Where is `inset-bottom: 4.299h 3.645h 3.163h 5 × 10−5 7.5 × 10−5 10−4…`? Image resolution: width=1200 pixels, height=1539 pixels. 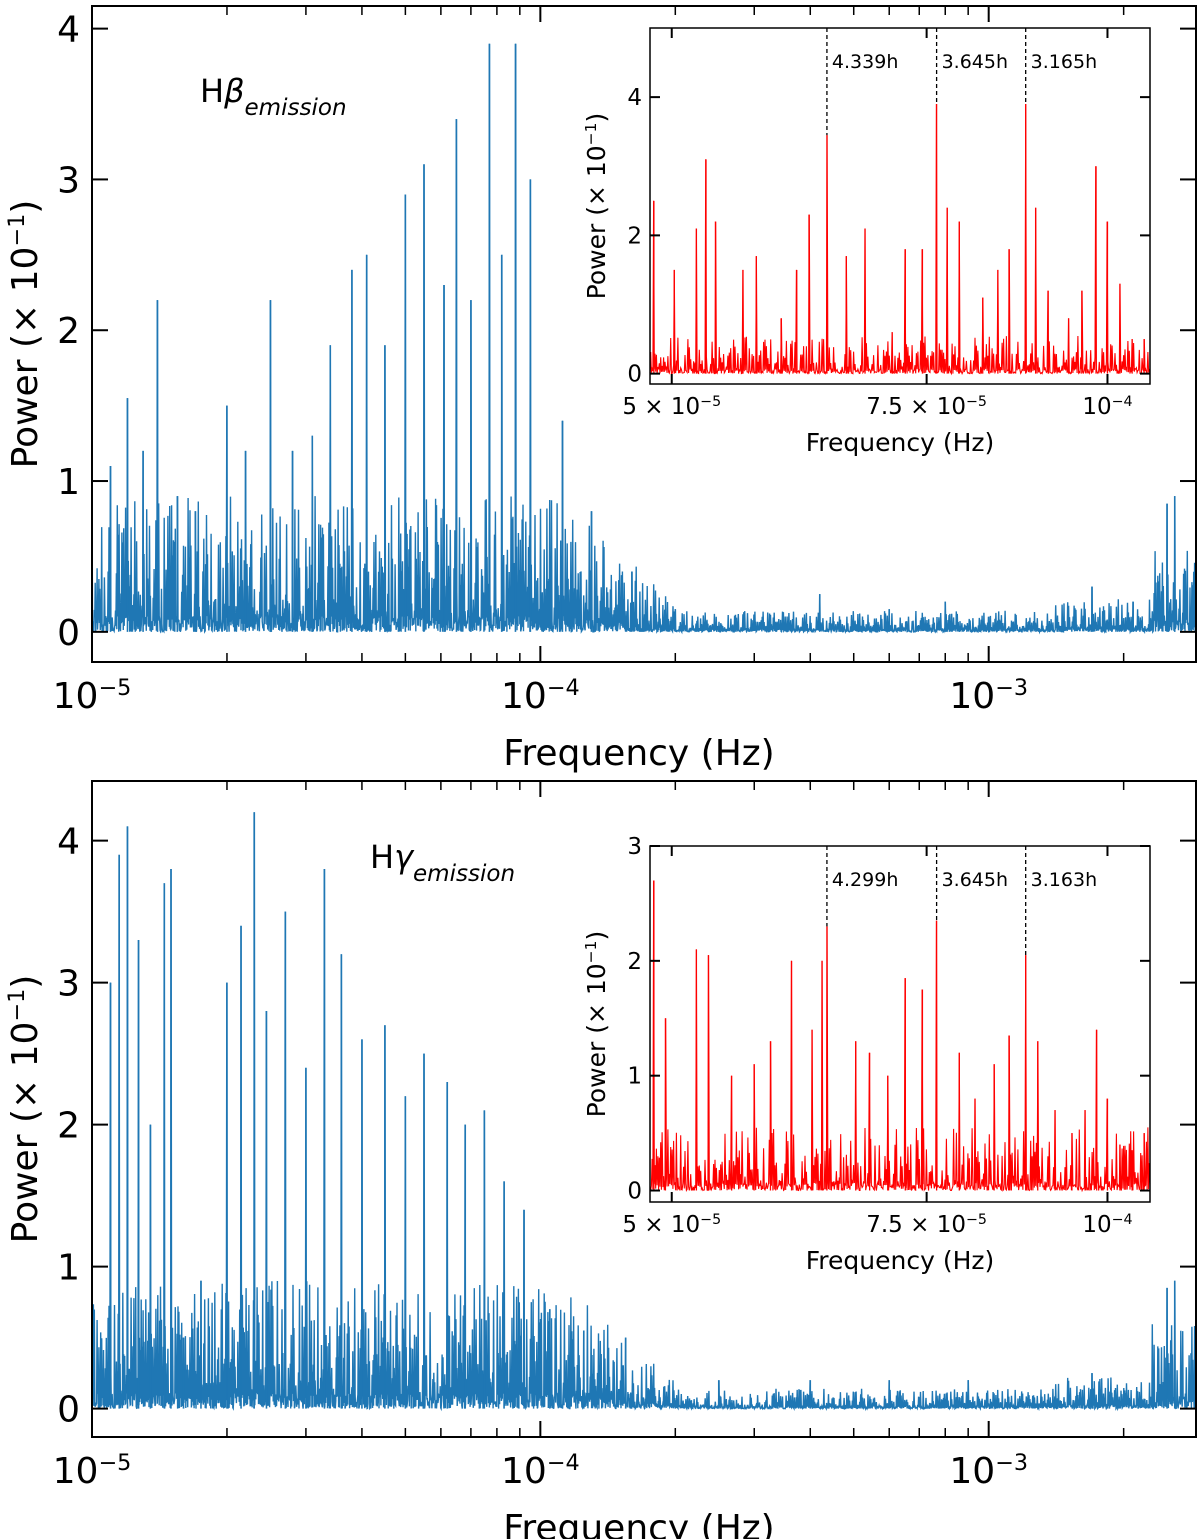 inset-bottom: 4.299h 3.645h 3.163h 5 × 10−5 7.5 × 10−5 10−4… is located at coordinates (866, 1054).